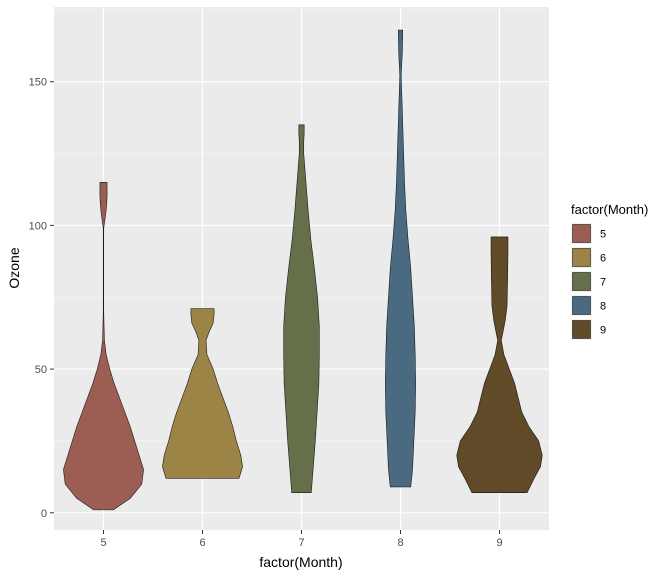  What do you see at coordinates (38, 226) in the screenshot?
I see `y-tick-label: 100` at bounding box center [38, 226].